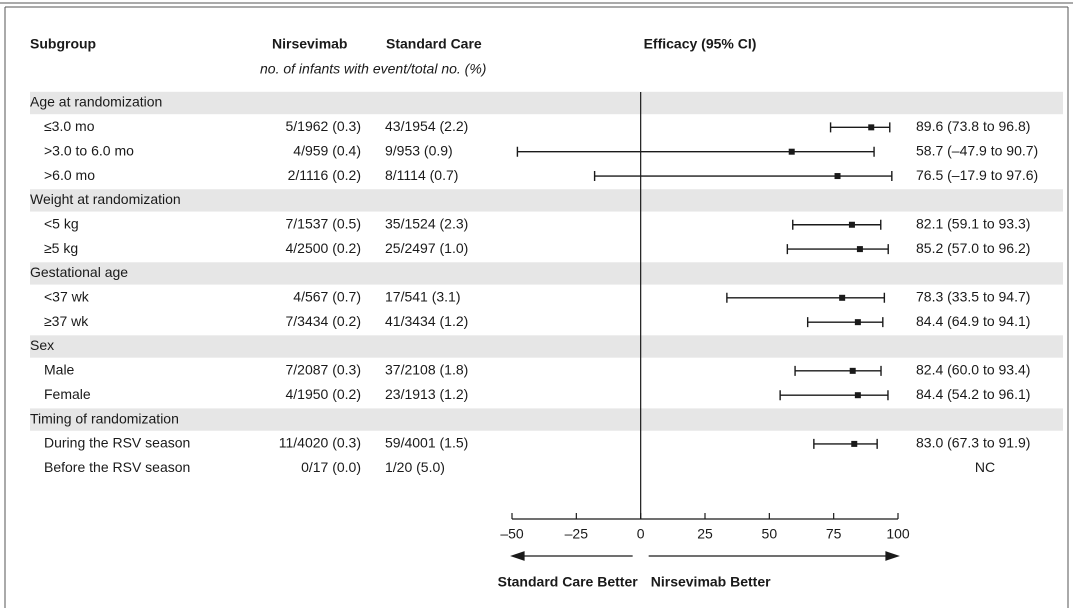  What do you see at coordinates (324, 394) in the screenshot?
I see `treatment-count: 4/1950 (0.2)` at bounding box center [324, 394].